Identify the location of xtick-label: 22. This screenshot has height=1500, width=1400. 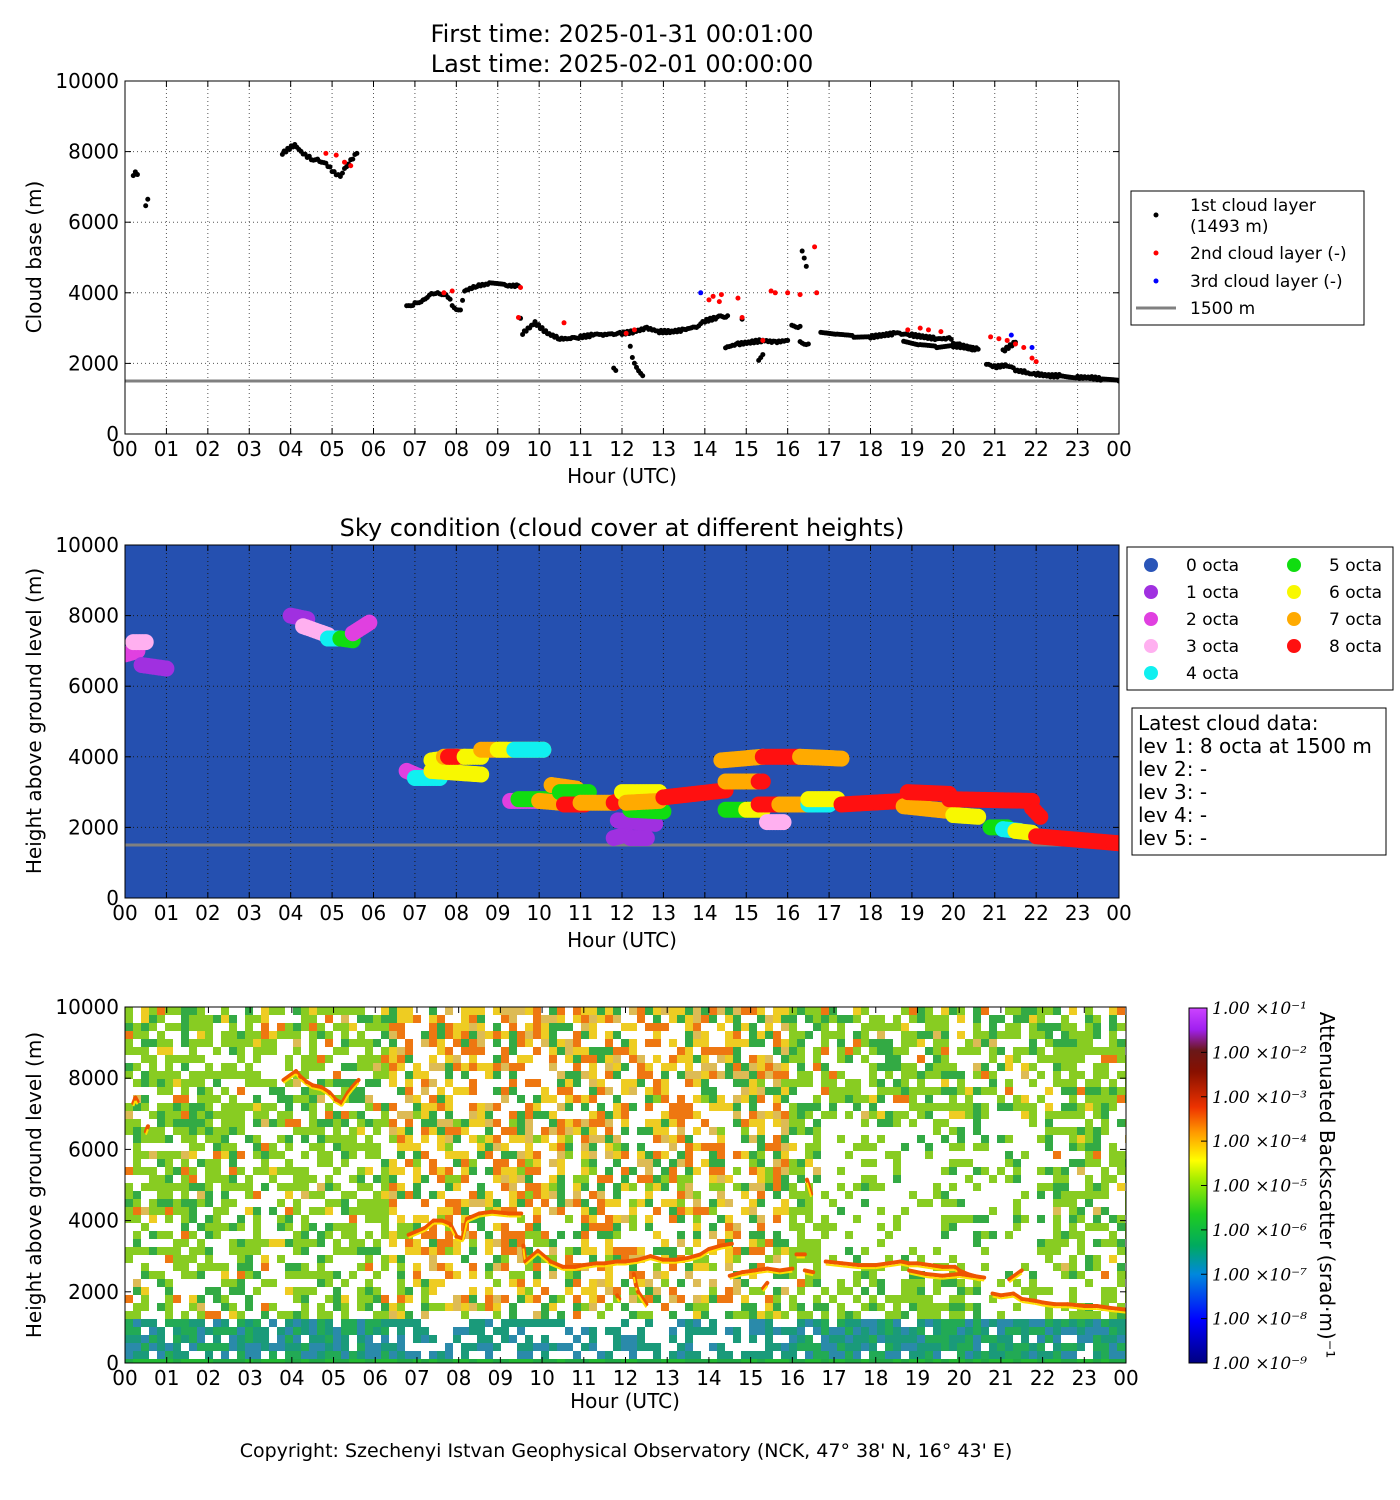
(1035, 449).